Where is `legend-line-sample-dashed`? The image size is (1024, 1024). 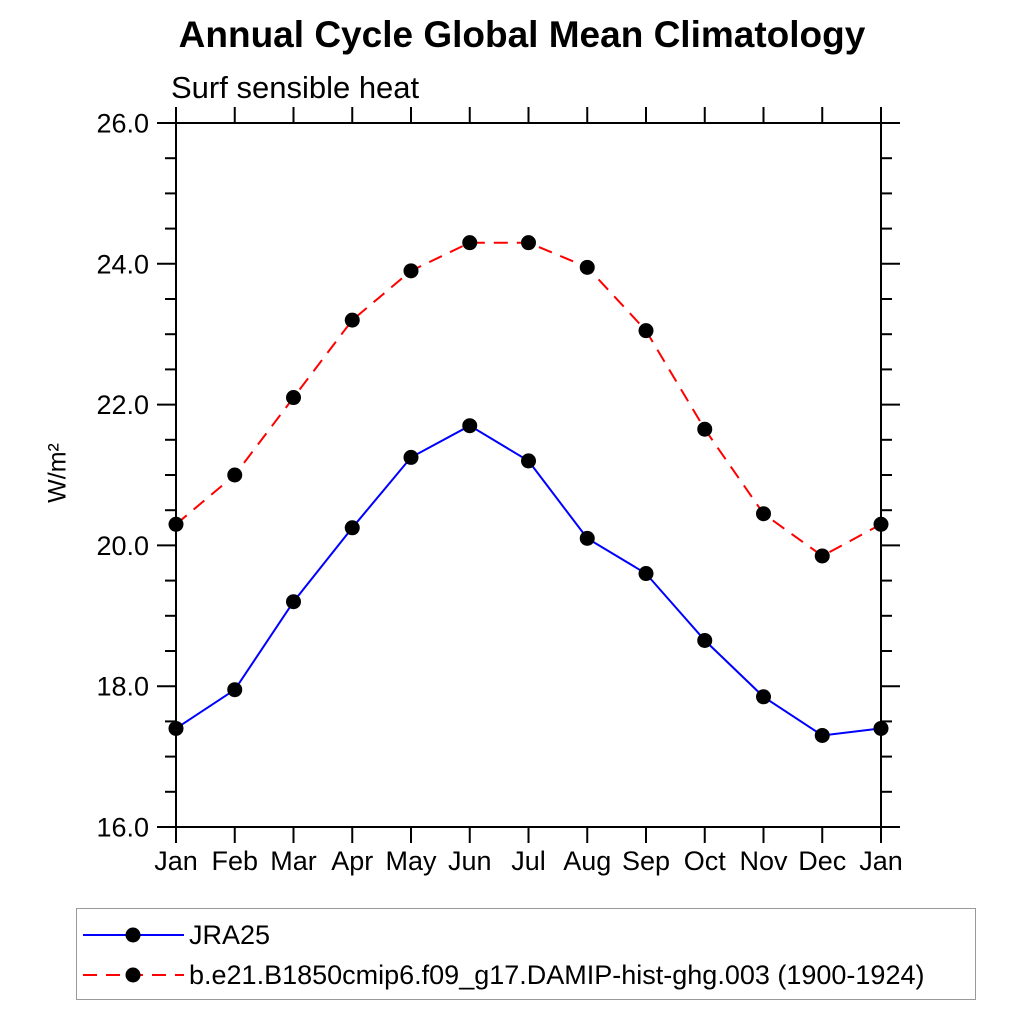
legend-line-sample-dashed is located at coordinates (133, 975).